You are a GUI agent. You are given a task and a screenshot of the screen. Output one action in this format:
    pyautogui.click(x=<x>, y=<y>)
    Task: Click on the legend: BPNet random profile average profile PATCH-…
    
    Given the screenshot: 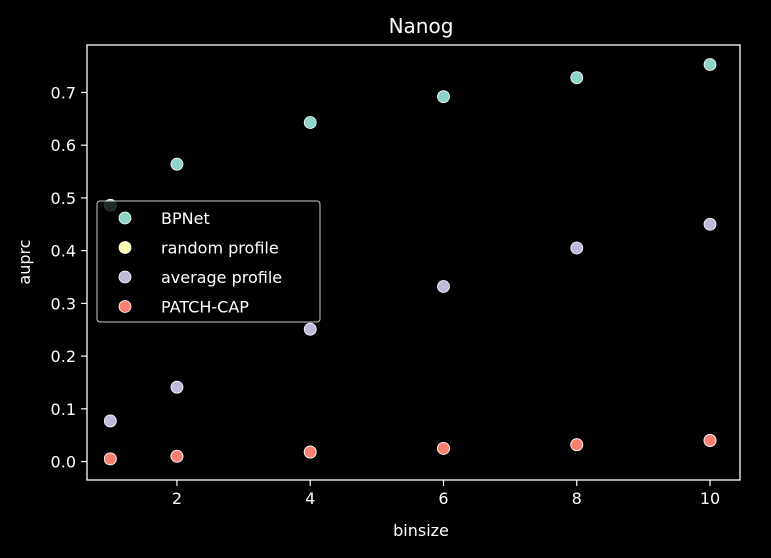 What is the action you would take?
    pyautogui.click(x=208, y=261)
    